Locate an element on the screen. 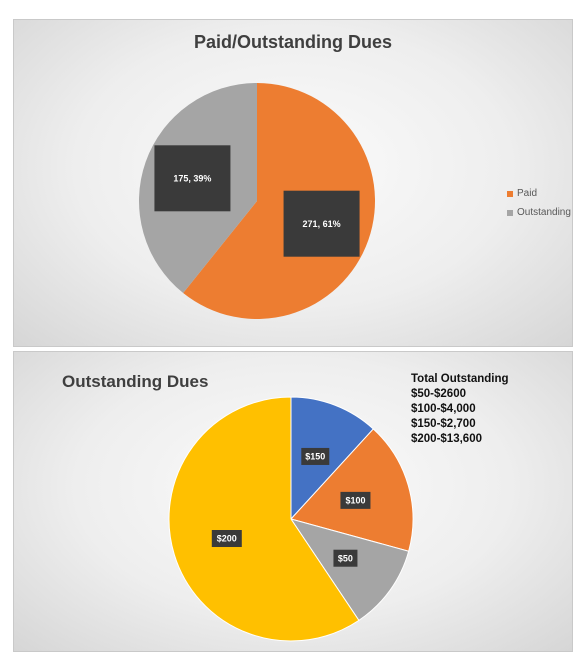 This screenshot has width=579, height=658. data-label-100: $100 is located at coordinates (355, 500).